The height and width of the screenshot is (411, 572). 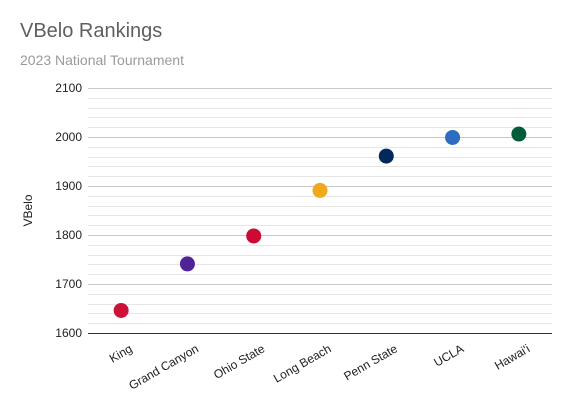 What do you see at coordinates (68, 186) in the screenshot?
I see `y-tick-label: 1900` at bounding box center [68, 186].